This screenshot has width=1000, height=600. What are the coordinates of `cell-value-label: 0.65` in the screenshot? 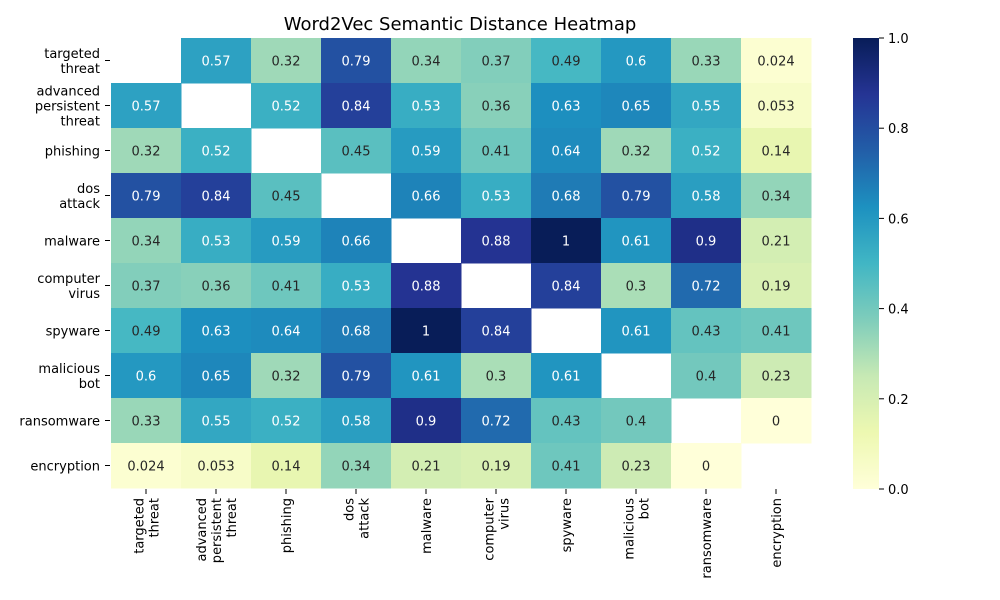 It's located at (636, 107).